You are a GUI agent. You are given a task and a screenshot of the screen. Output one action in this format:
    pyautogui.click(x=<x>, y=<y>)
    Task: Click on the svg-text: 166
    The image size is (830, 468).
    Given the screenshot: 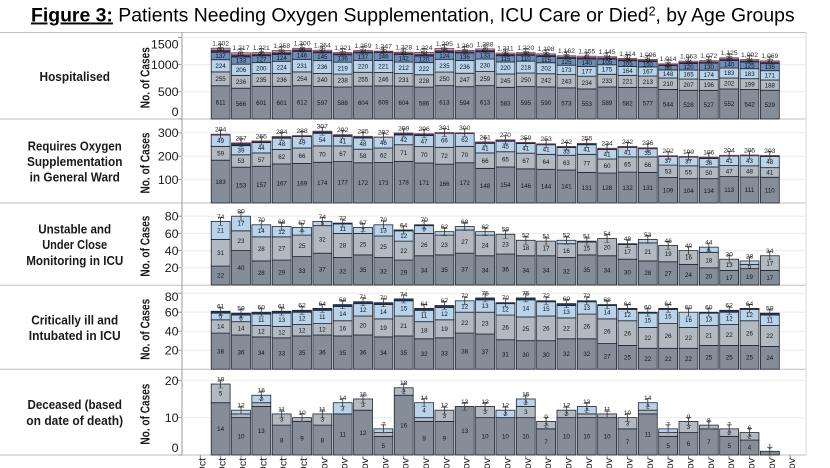 What is the action you would take?
    pyautogui.click(x=444, y=184)
    